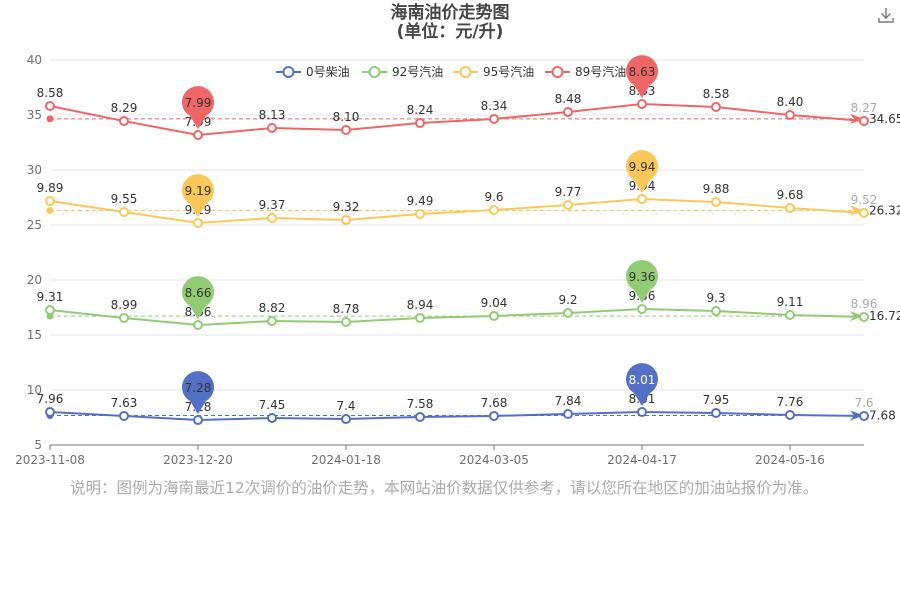  What do you see at coordinates (857, 118) in the screenshot?
I see `average-line-arrow` at bounding box center [857, 118].